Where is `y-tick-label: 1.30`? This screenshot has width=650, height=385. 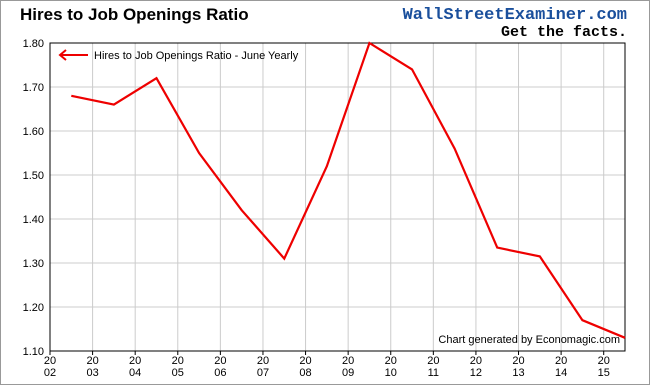 y-tick-label: 1.30 is located at coordinates (33, 264).